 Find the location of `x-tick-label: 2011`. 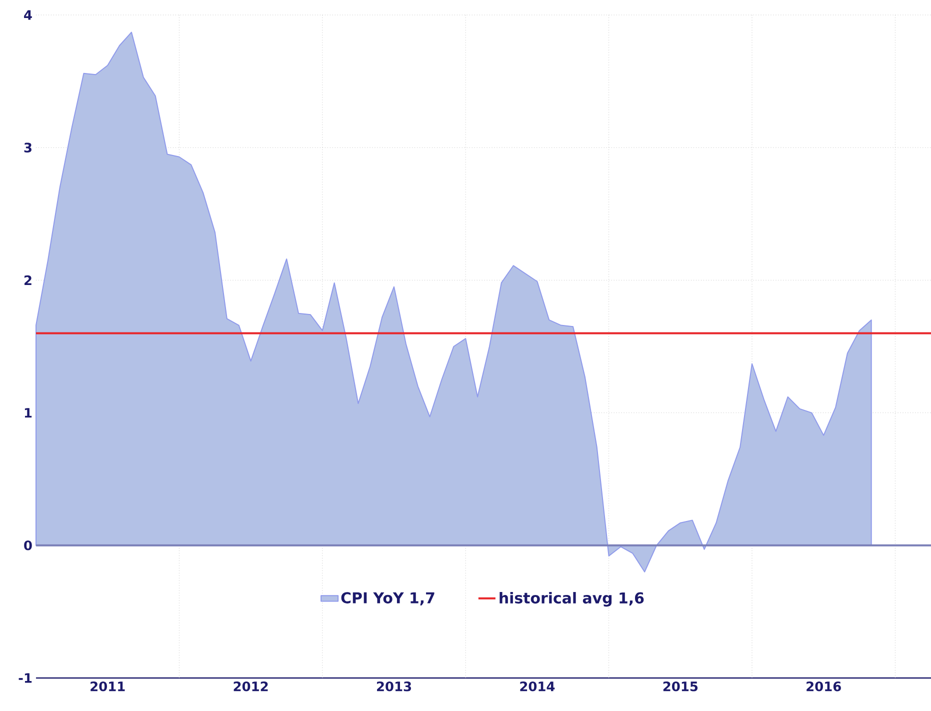

x-tick-label: 2011 is located at coordinates (107, 687).